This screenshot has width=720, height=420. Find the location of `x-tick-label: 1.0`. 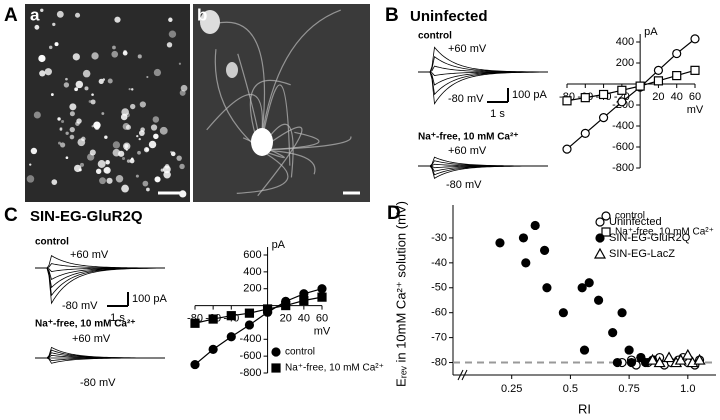

x-tick-label: 1.0 is located at coordinates (687, 389).